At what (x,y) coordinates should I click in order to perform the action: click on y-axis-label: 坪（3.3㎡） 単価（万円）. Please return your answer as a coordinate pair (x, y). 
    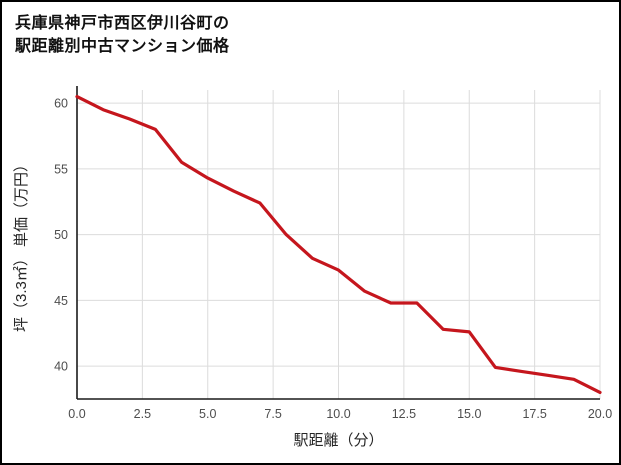
    Looking at the image, I should click on (21, 244).